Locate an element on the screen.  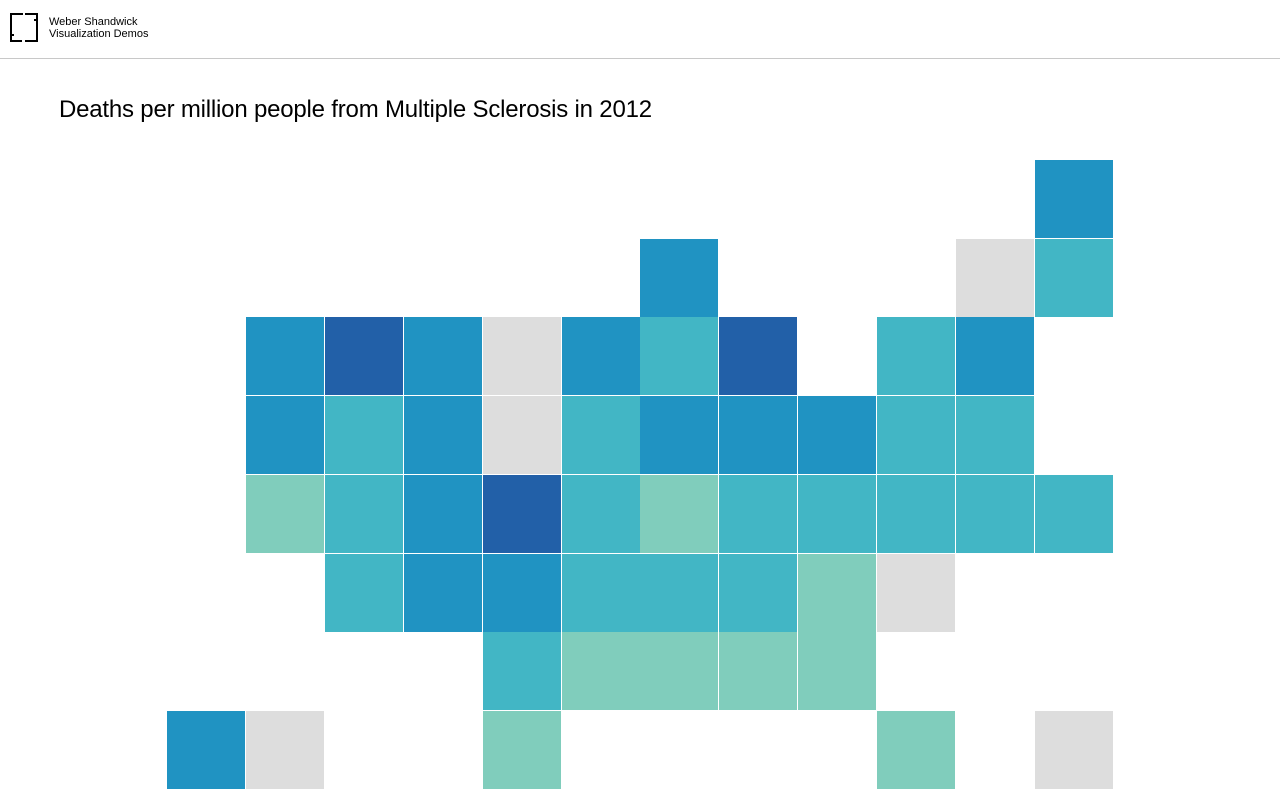
brand-line-2: Visualization Demos is located at coordinates (99, 34).